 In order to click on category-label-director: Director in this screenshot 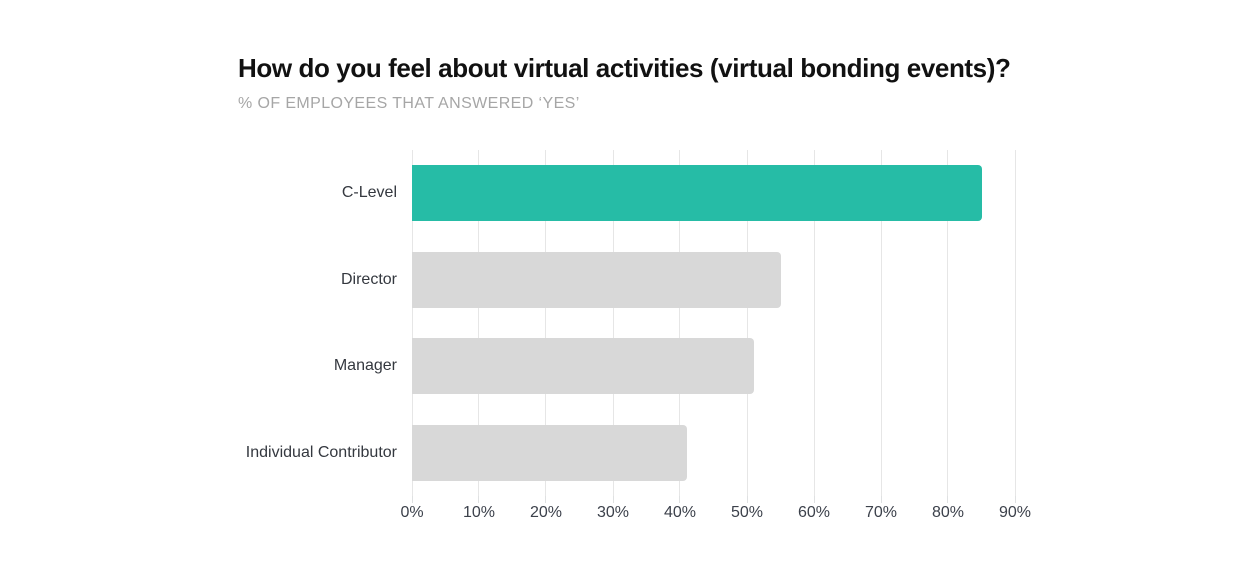, I will do `click(368, 279)`.